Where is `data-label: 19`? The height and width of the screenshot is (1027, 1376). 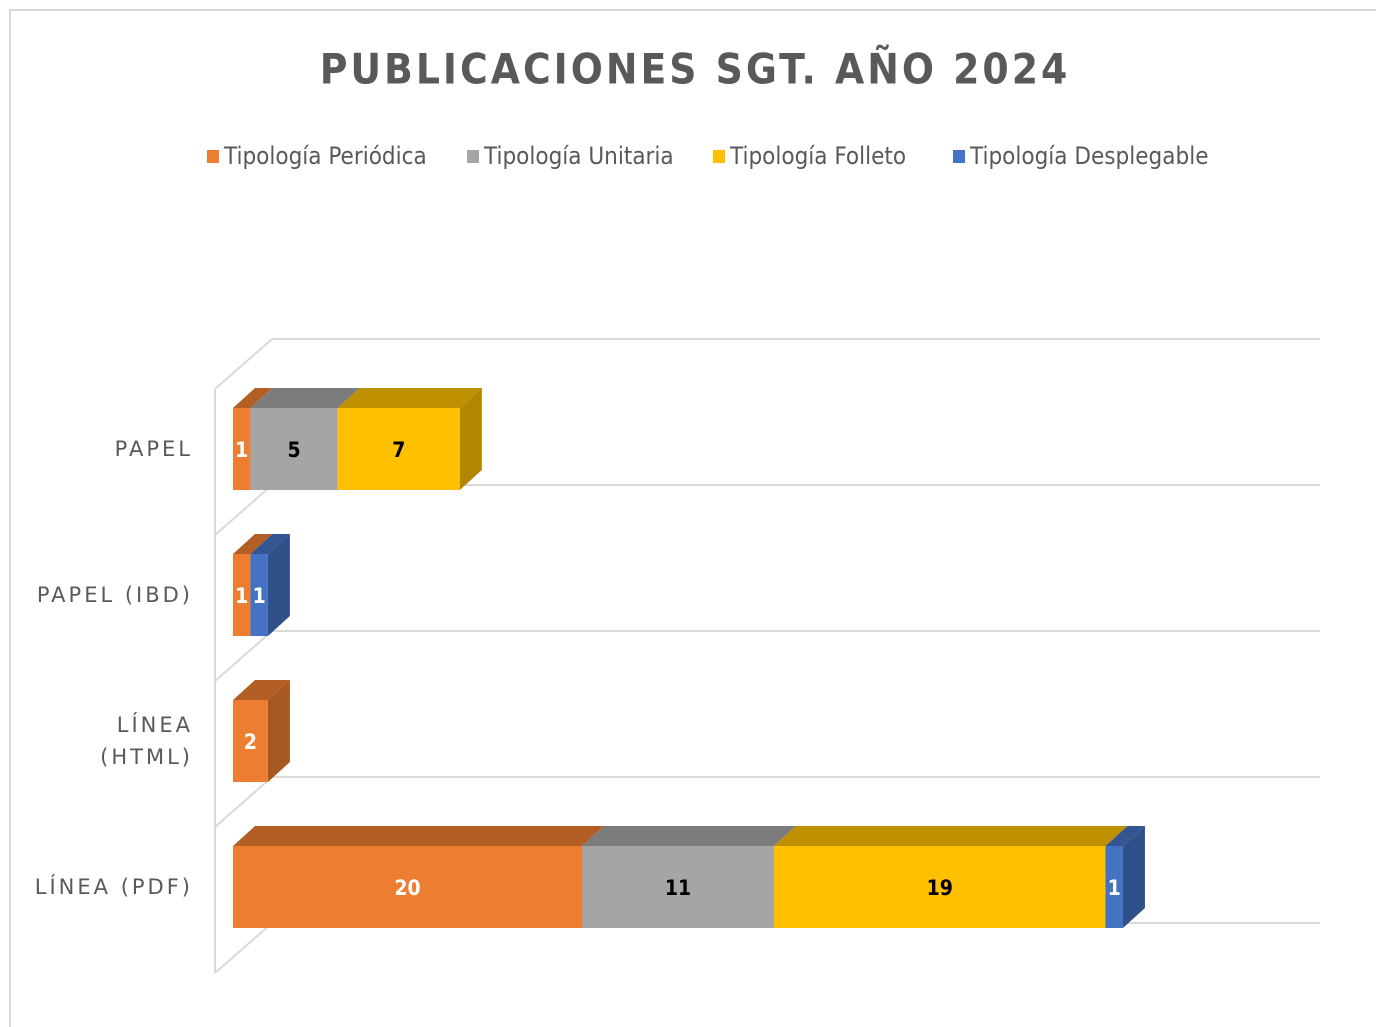
data-label: 19 is located at coordinates (940, 888).